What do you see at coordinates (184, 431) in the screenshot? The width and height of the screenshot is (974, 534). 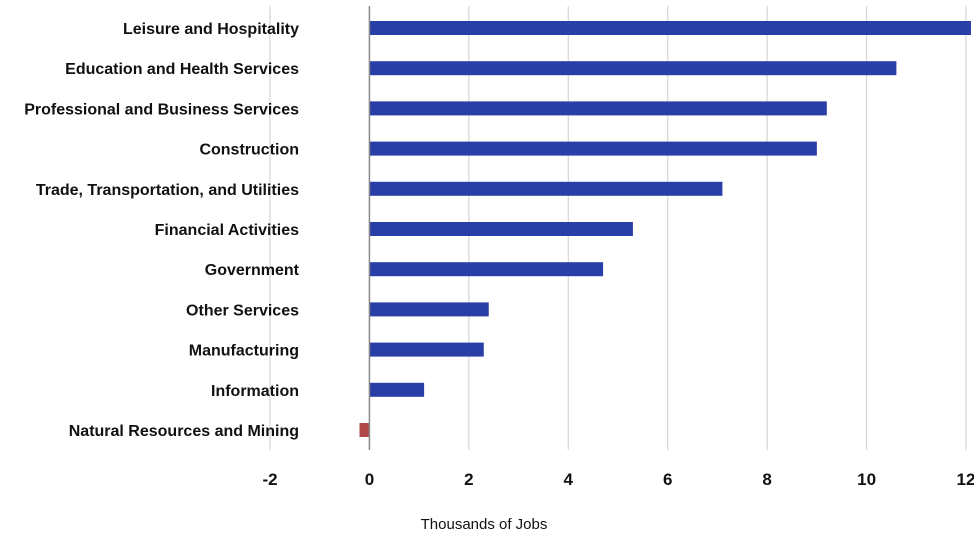 I see `category-label: Natural Resources and Mining` at bounding box center [184, 431].